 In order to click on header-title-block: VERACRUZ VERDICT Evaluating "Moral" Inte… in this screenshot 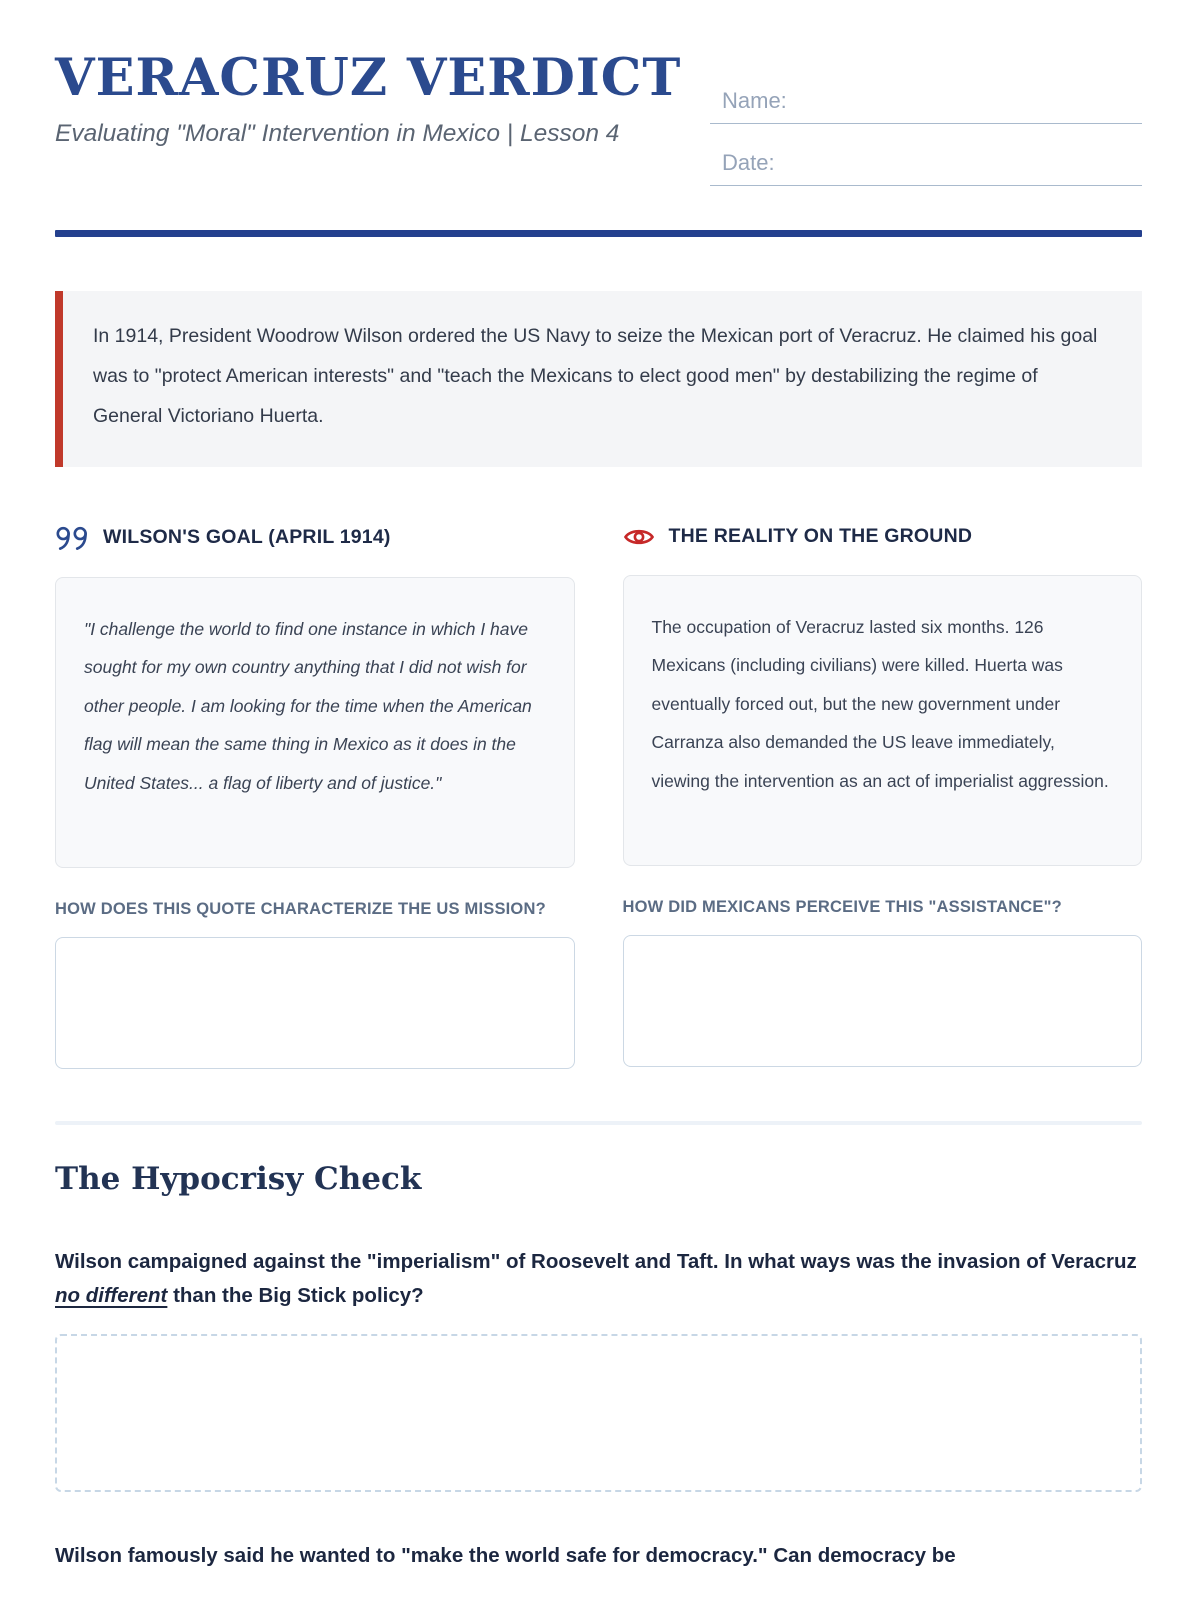, I will do `click(377, 101)`.